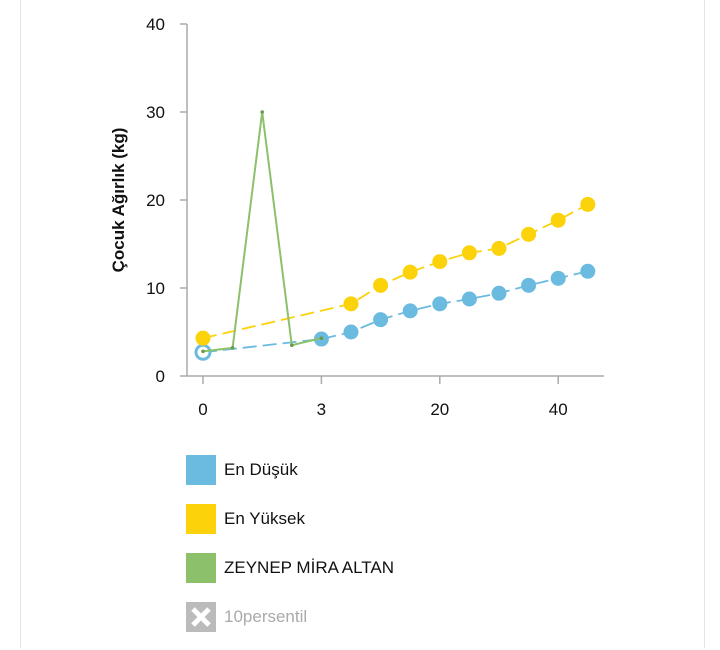 Image resolution: width=720 pixels, height=650 pixels. What do you see at coordinates (558, 409) in the screenshot?
I see `x-tick-label: 40` at bounding box center [558, 409].